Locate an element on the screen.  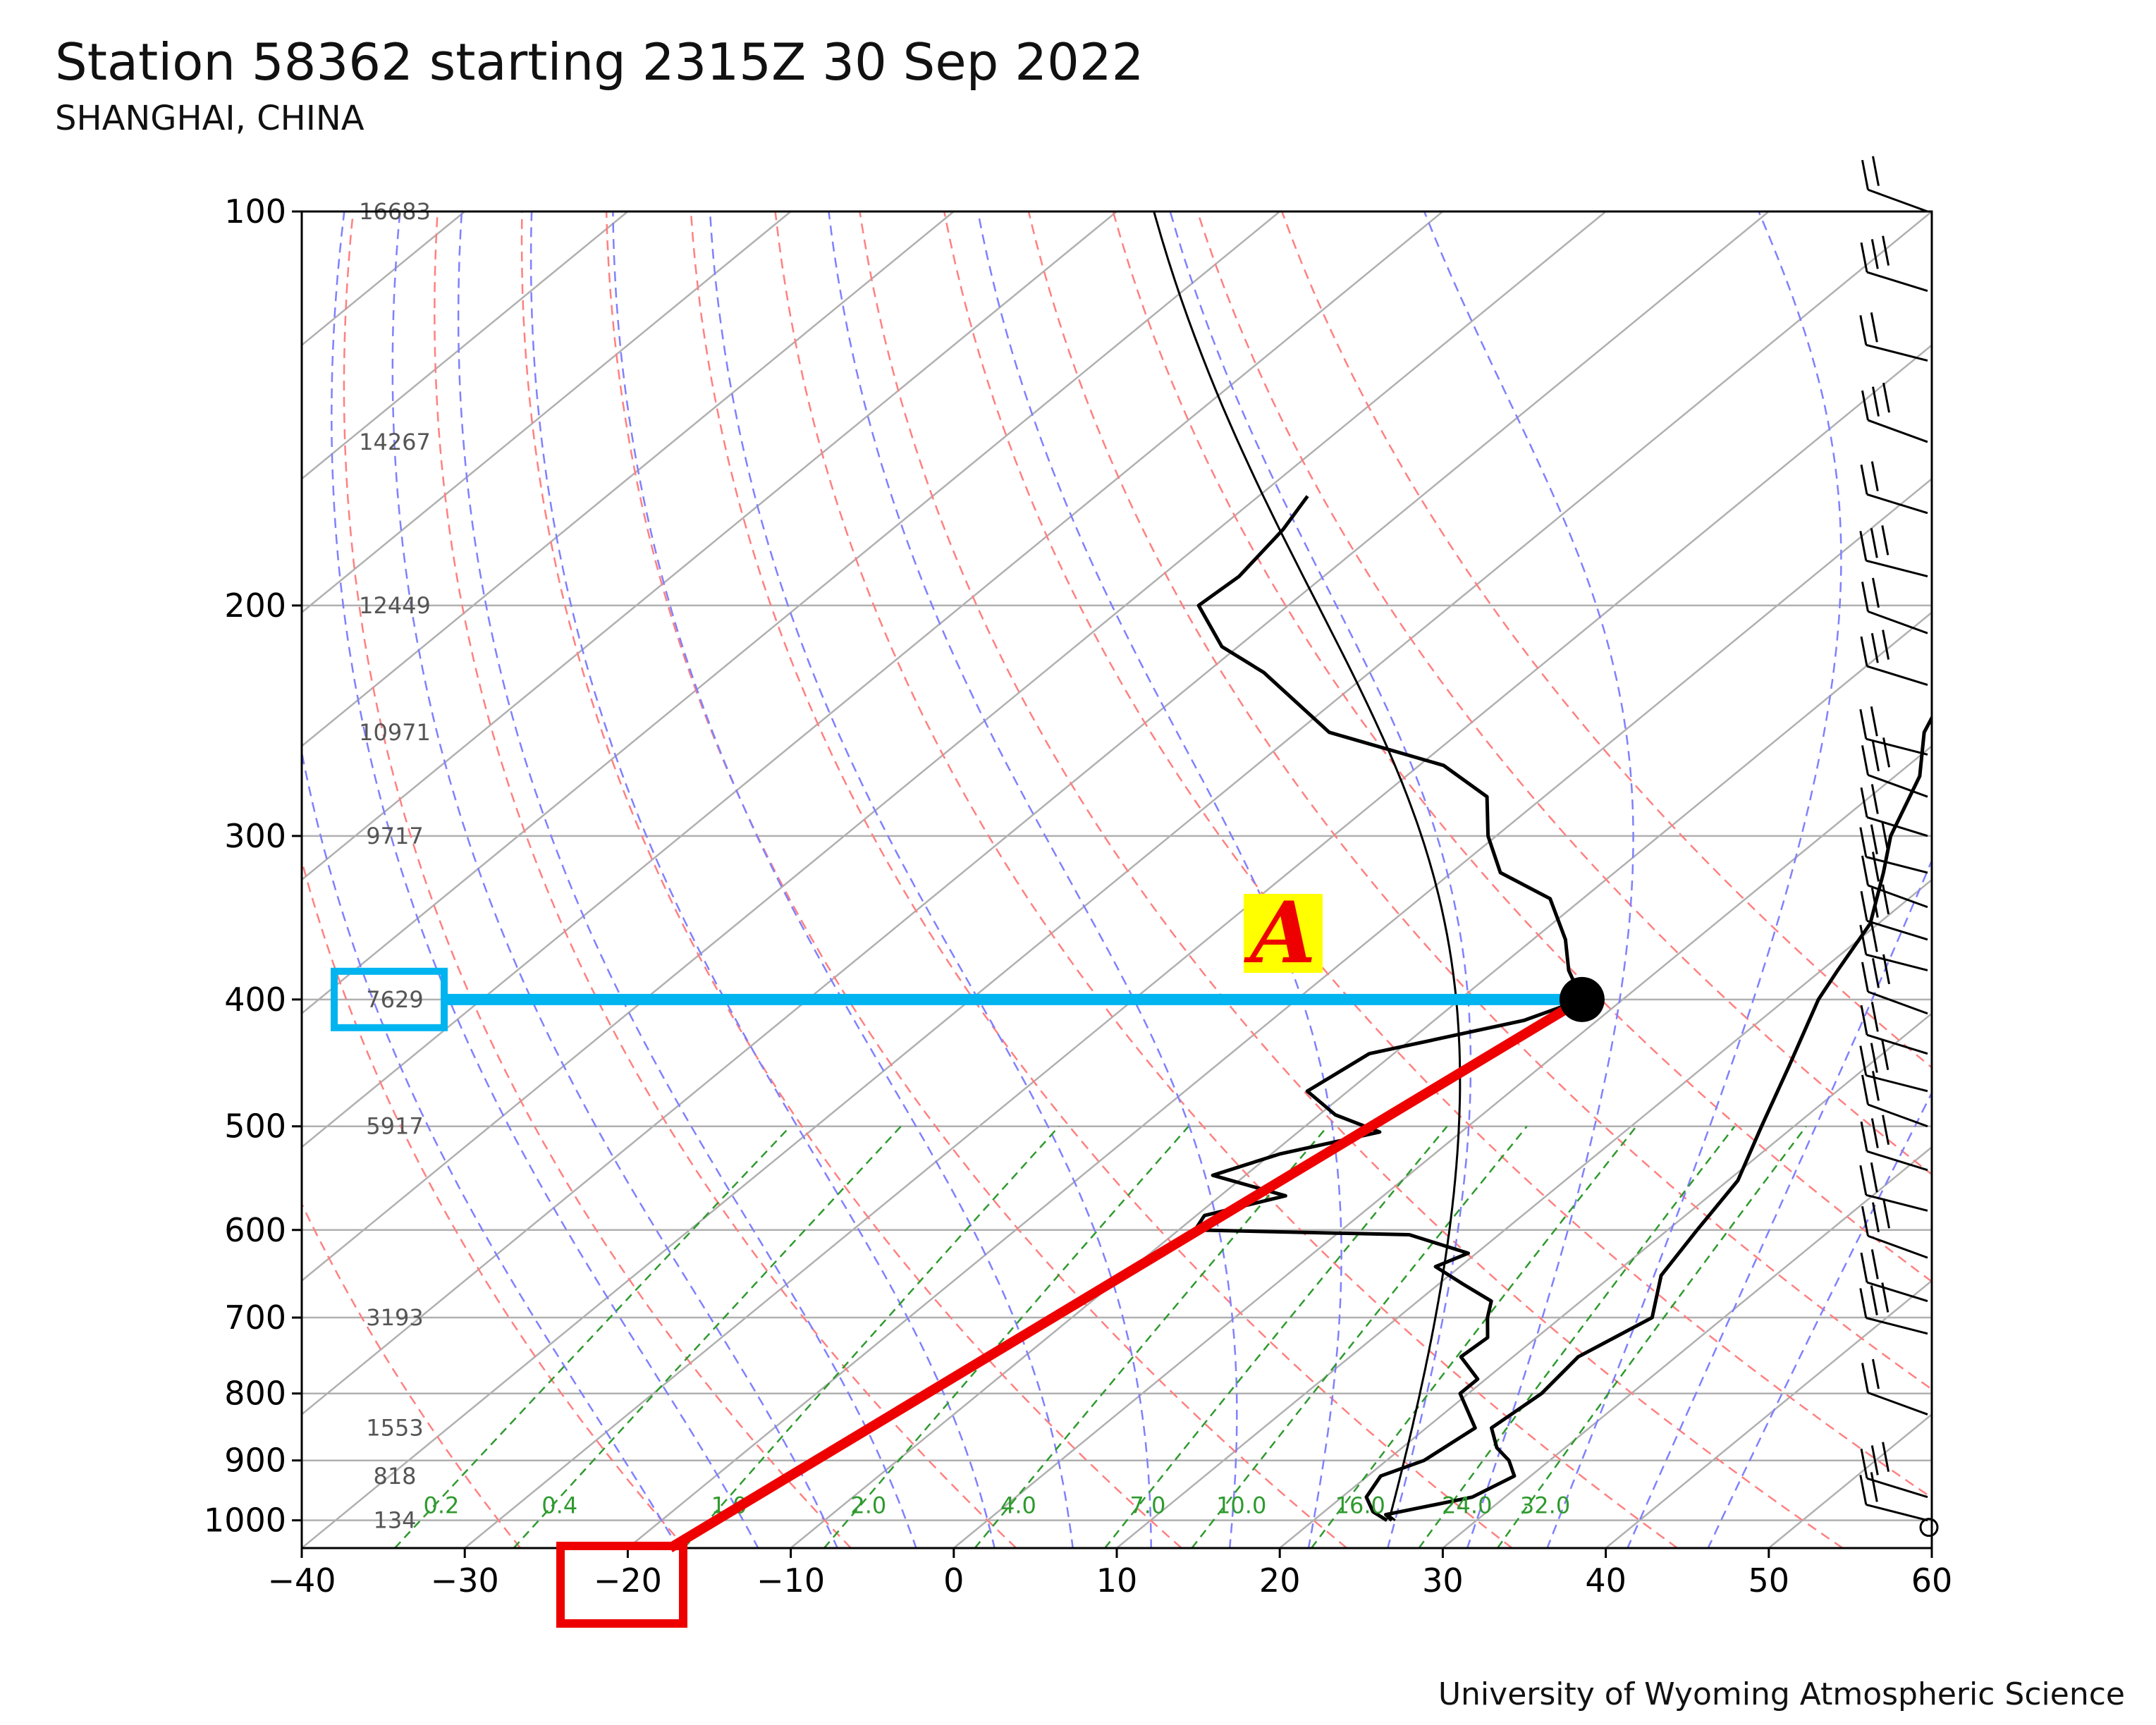
temperature-tick-label: −10 is located at coordinates (791, 1580).